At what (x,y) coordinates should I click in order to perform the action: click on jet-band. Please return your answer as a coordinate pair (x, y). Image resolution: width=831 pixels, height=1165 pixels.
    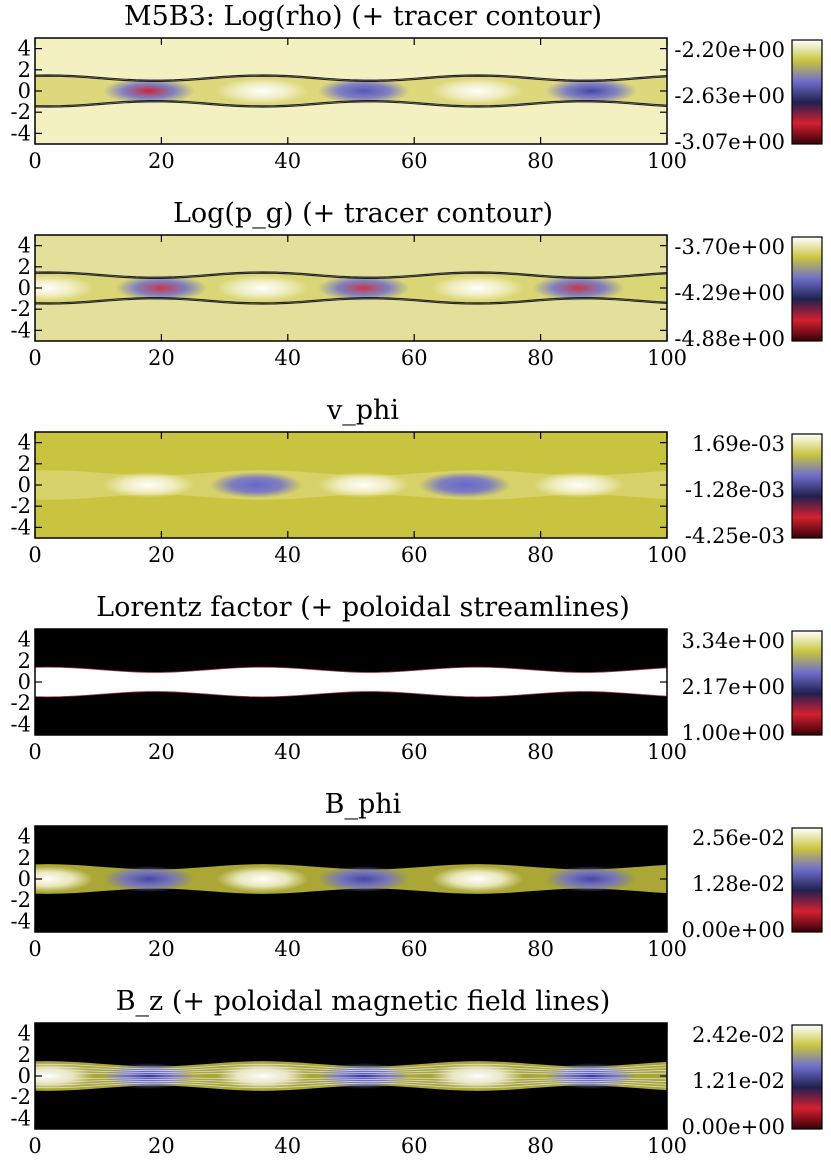
    Looking at the image, I should click on (351, 682).